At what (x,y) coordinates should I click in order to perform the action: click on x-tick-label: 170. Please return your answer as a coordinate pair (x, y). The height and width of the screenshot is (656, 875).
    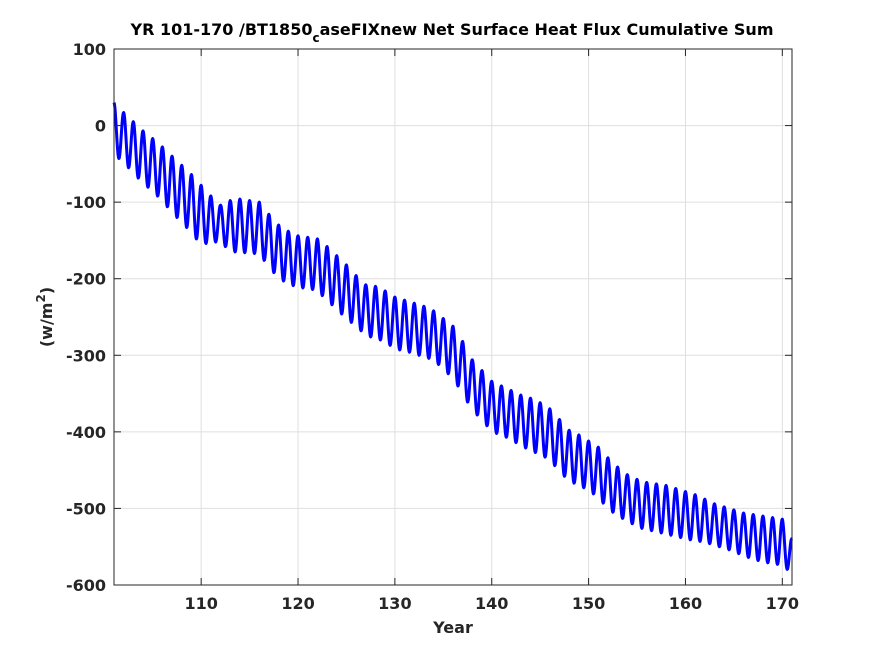
    Looking at the image, I should click on (782, 603).